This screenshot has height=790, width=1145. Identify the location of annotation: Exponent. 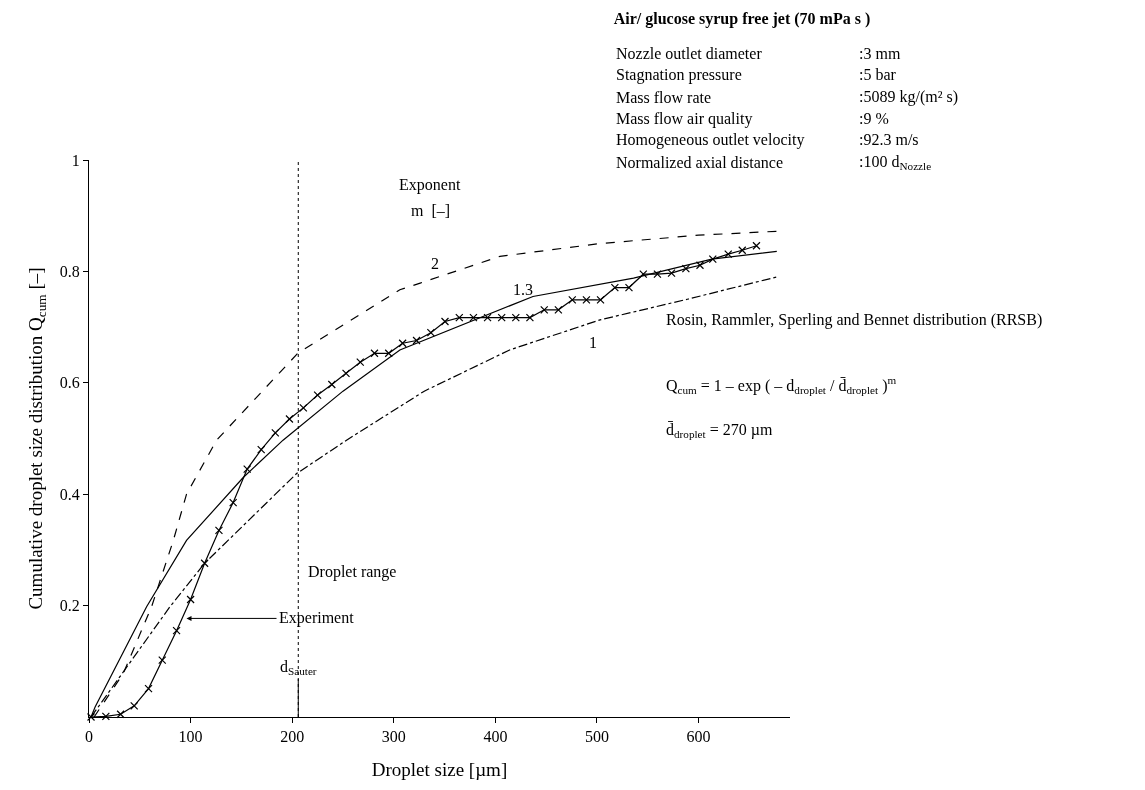
(430, 185).